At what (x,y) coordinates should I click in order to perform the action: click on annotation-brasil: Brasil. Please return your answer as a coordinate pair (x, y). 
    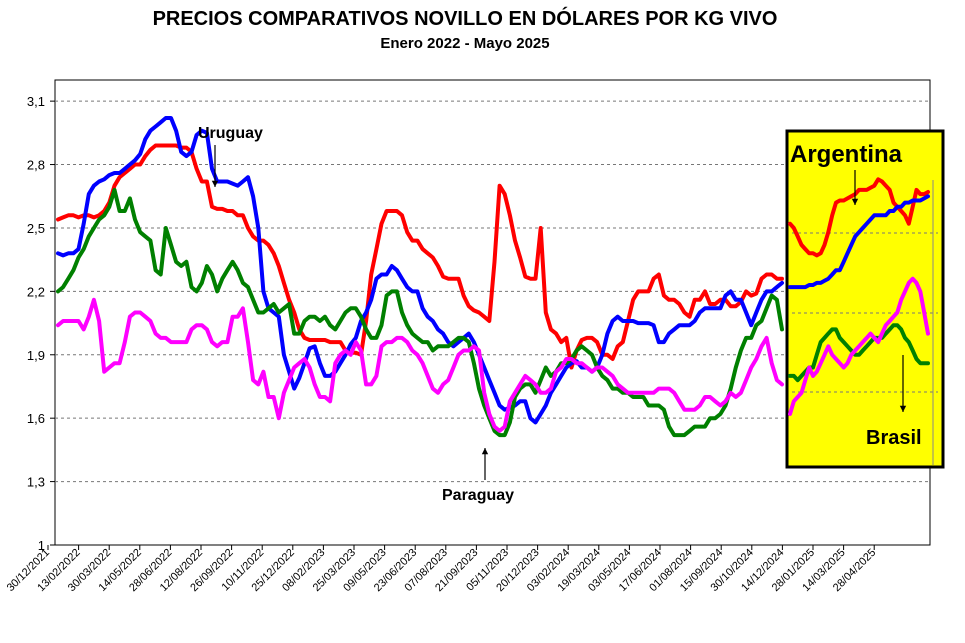
    Looking at the image, I should click on (894, 438).